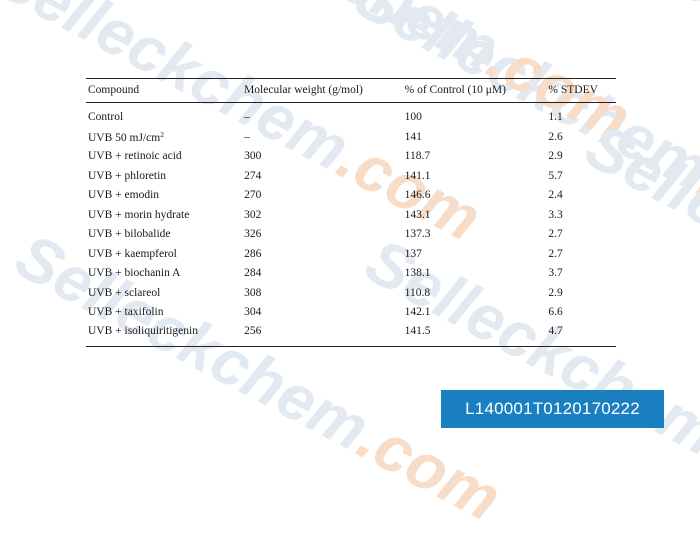 This screenshot has width=700, height=541. Describe the element at coordinates (351, 175) in the screenshot. I see `table-row: UVB + phloretin 274 141.1 5.7` at that location.